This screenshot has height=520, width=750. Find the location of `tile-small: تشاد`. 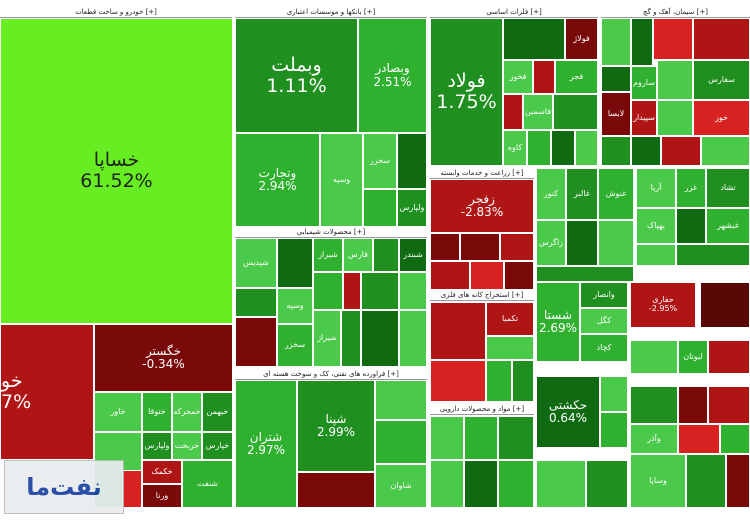

tile-small: تشاد is located at coordinates (728, 188).